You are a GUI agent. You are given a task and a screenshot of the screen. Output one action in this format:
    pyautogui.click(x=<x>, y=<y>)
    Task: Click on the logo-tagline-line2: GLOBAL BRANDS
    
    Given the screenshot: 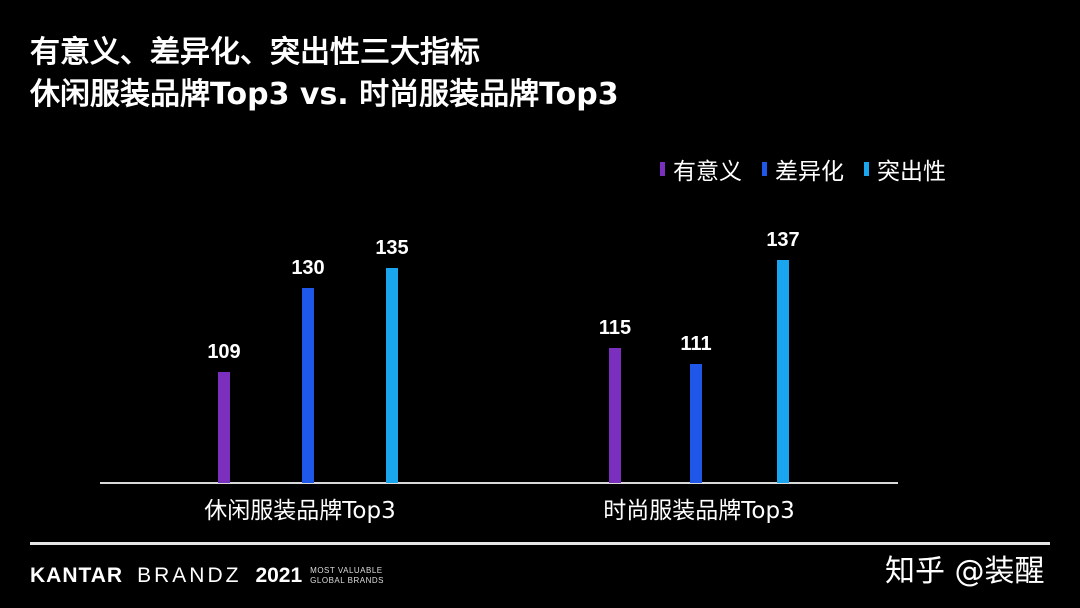 What is the action you would take?
    pyautogui.click(x=347, y=580)
    